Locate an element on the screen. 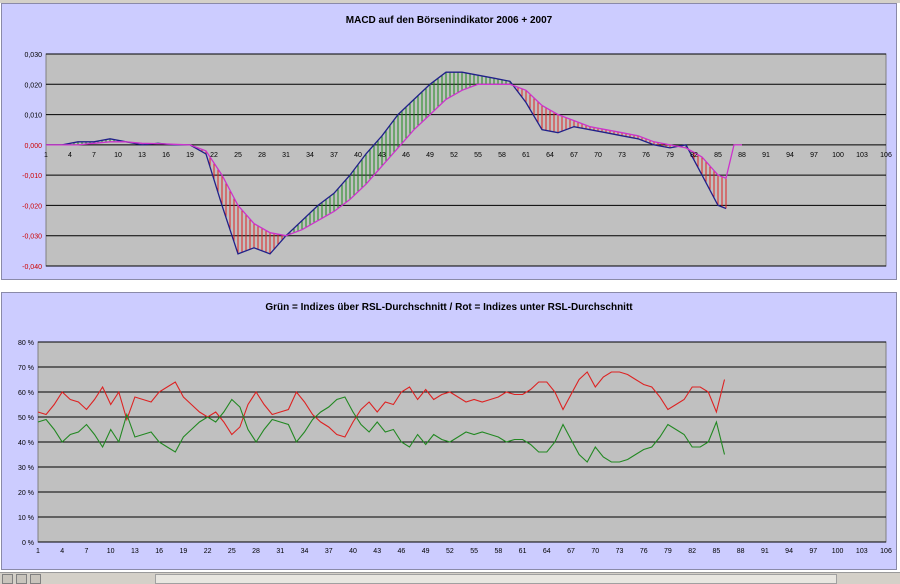 This screenshot has width=900, height=584. y-tick-label: 30 % is located at coordinates (26, 468).